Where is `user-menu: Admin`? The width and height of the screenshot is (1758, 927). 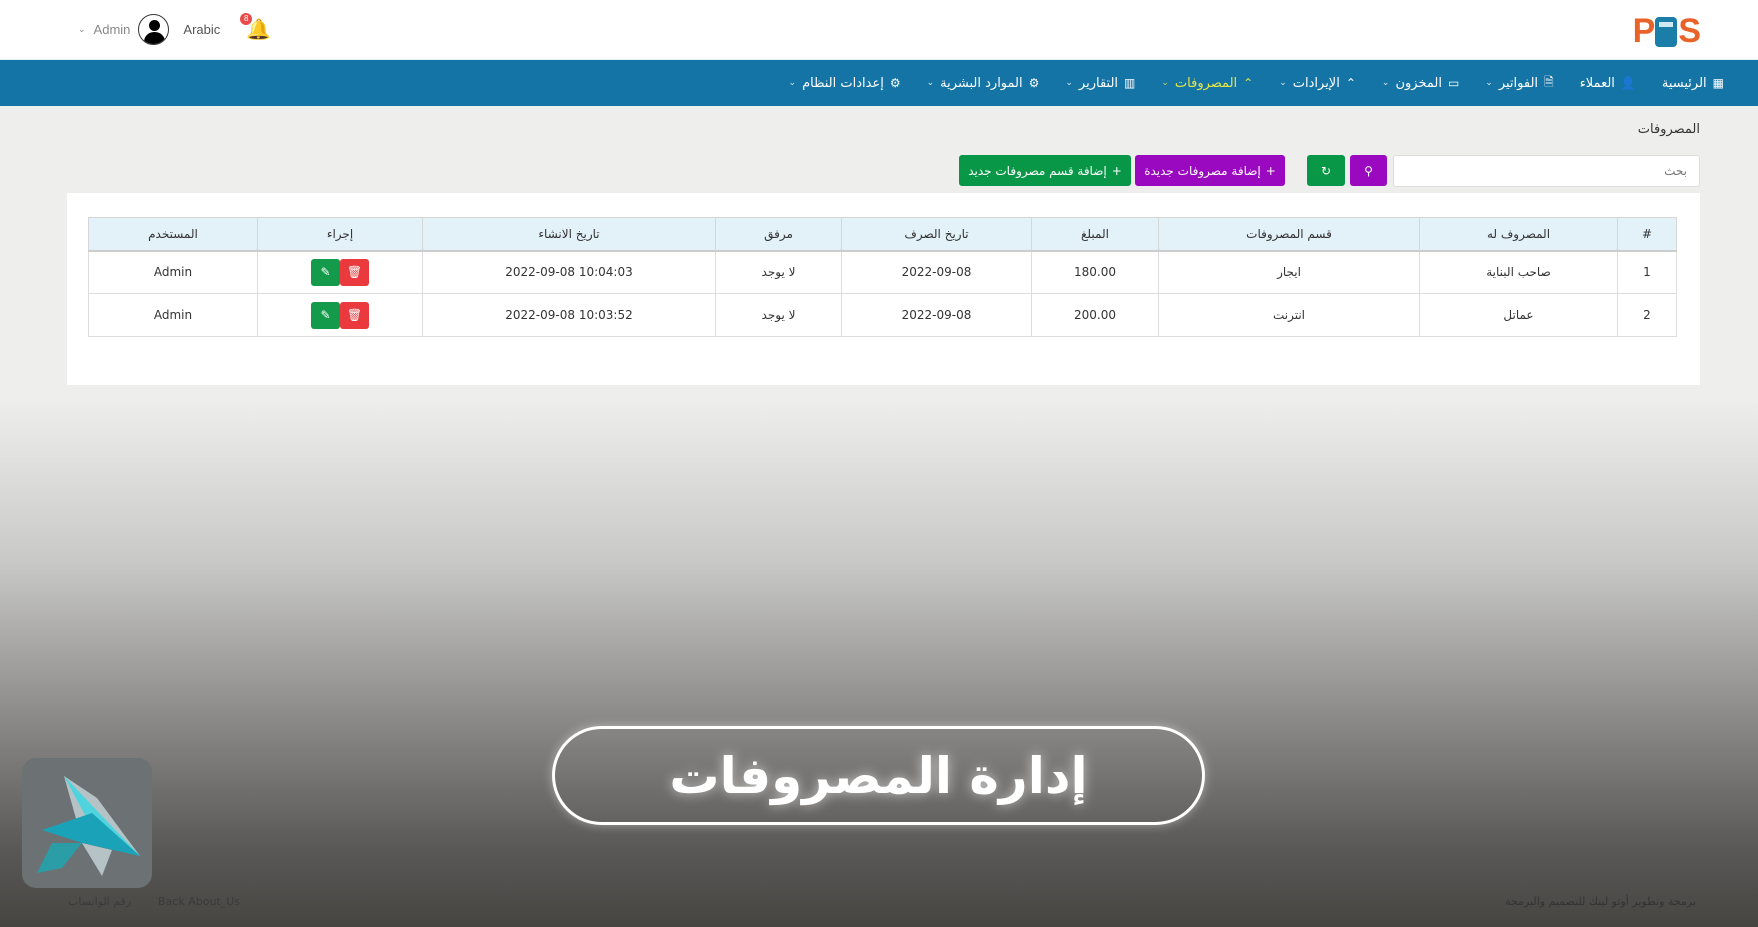
user-menu: Admin is located at coordinates (112, 29).